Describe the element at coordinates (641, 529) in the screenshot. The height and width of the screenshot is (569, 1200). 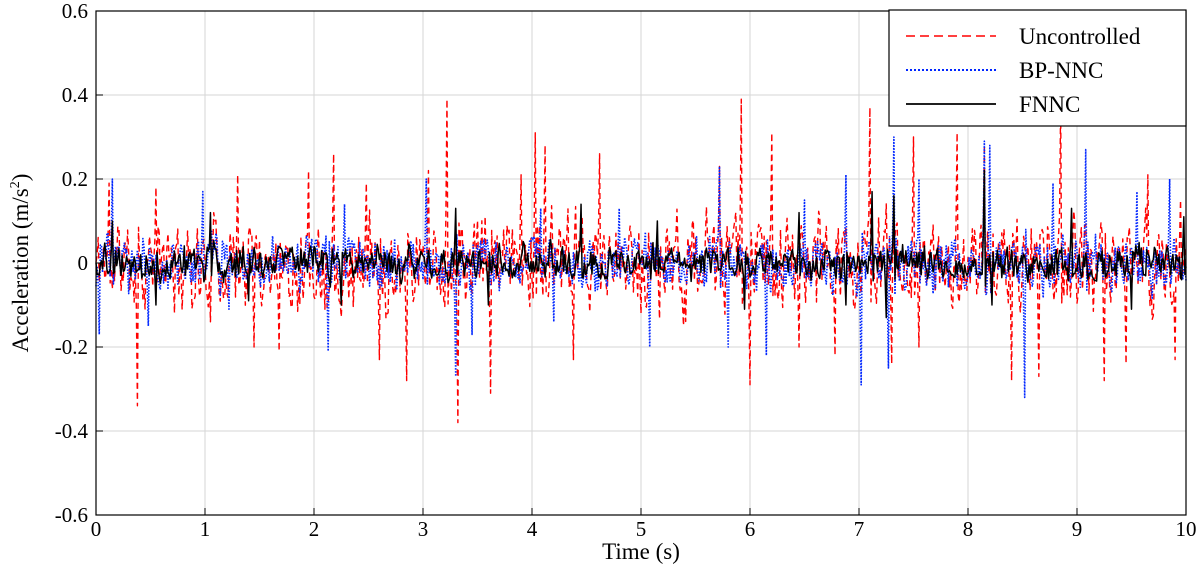
I see `x-tick-label: 5` at that location.